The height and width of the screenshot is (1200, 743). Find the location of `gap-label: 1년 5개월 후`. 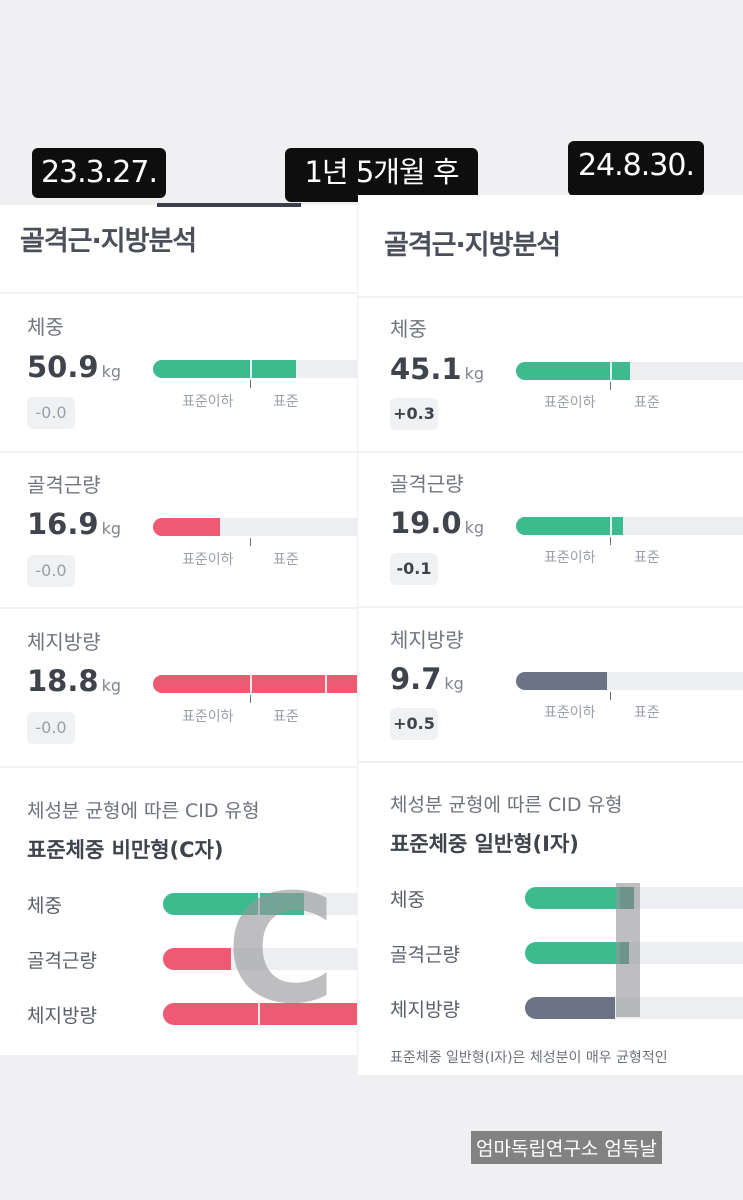

gap-label: 1년 5개월 후 is located at coordinates (381, 175).